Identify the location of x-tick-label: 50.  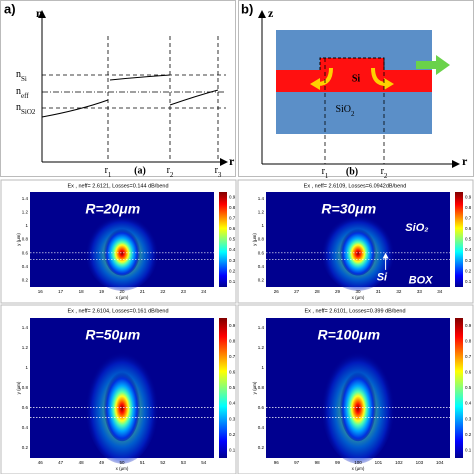
(122, 462).